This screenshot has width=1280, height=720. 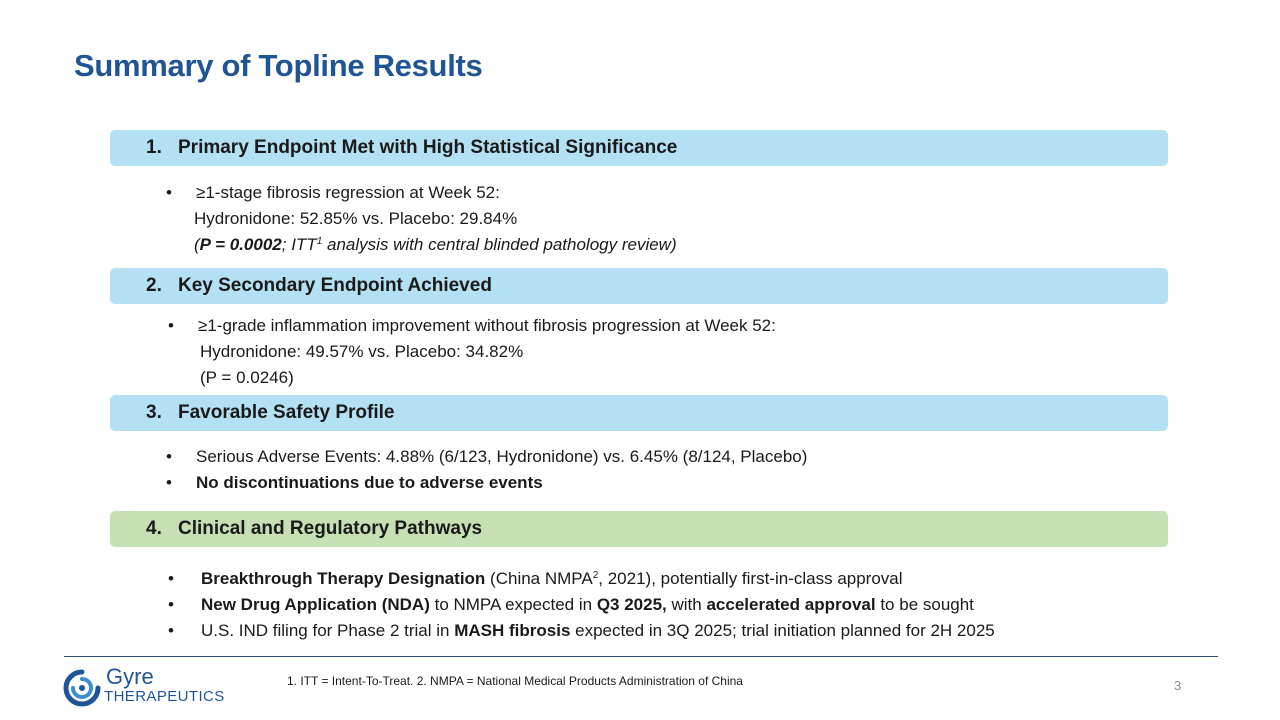 I want to click on gyre-swirl-icon, so click(x=82, y=688).